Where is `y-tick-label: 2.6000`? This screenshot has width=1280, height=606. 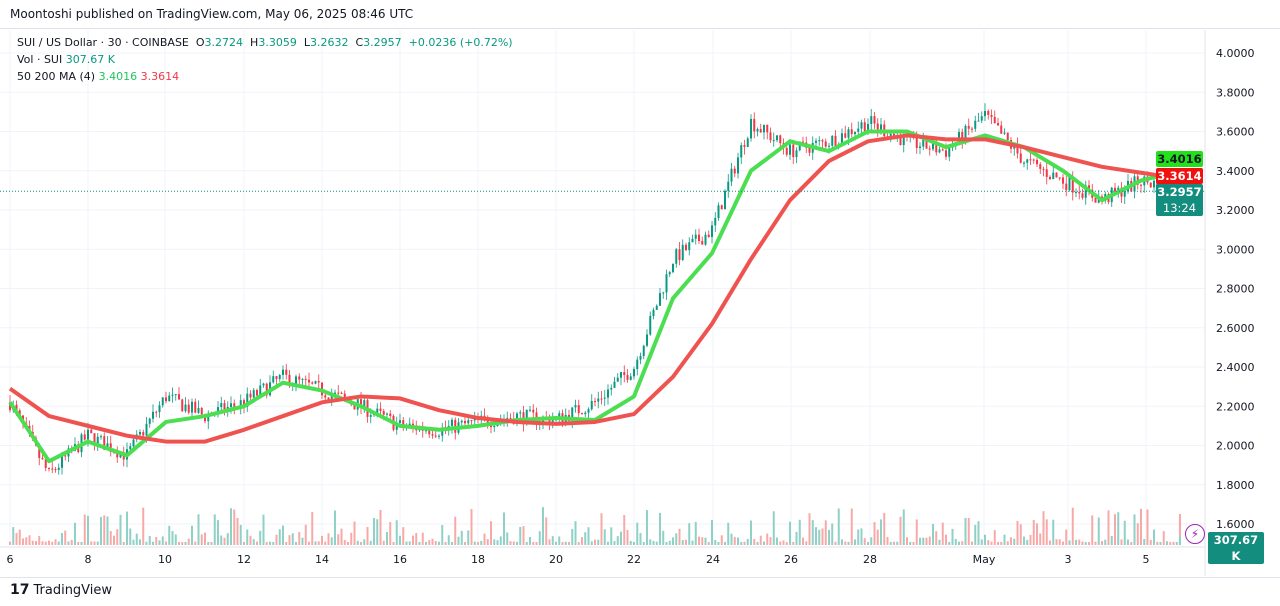
y-tick-label: 2.6000 is located at coordinates (1235, 328).